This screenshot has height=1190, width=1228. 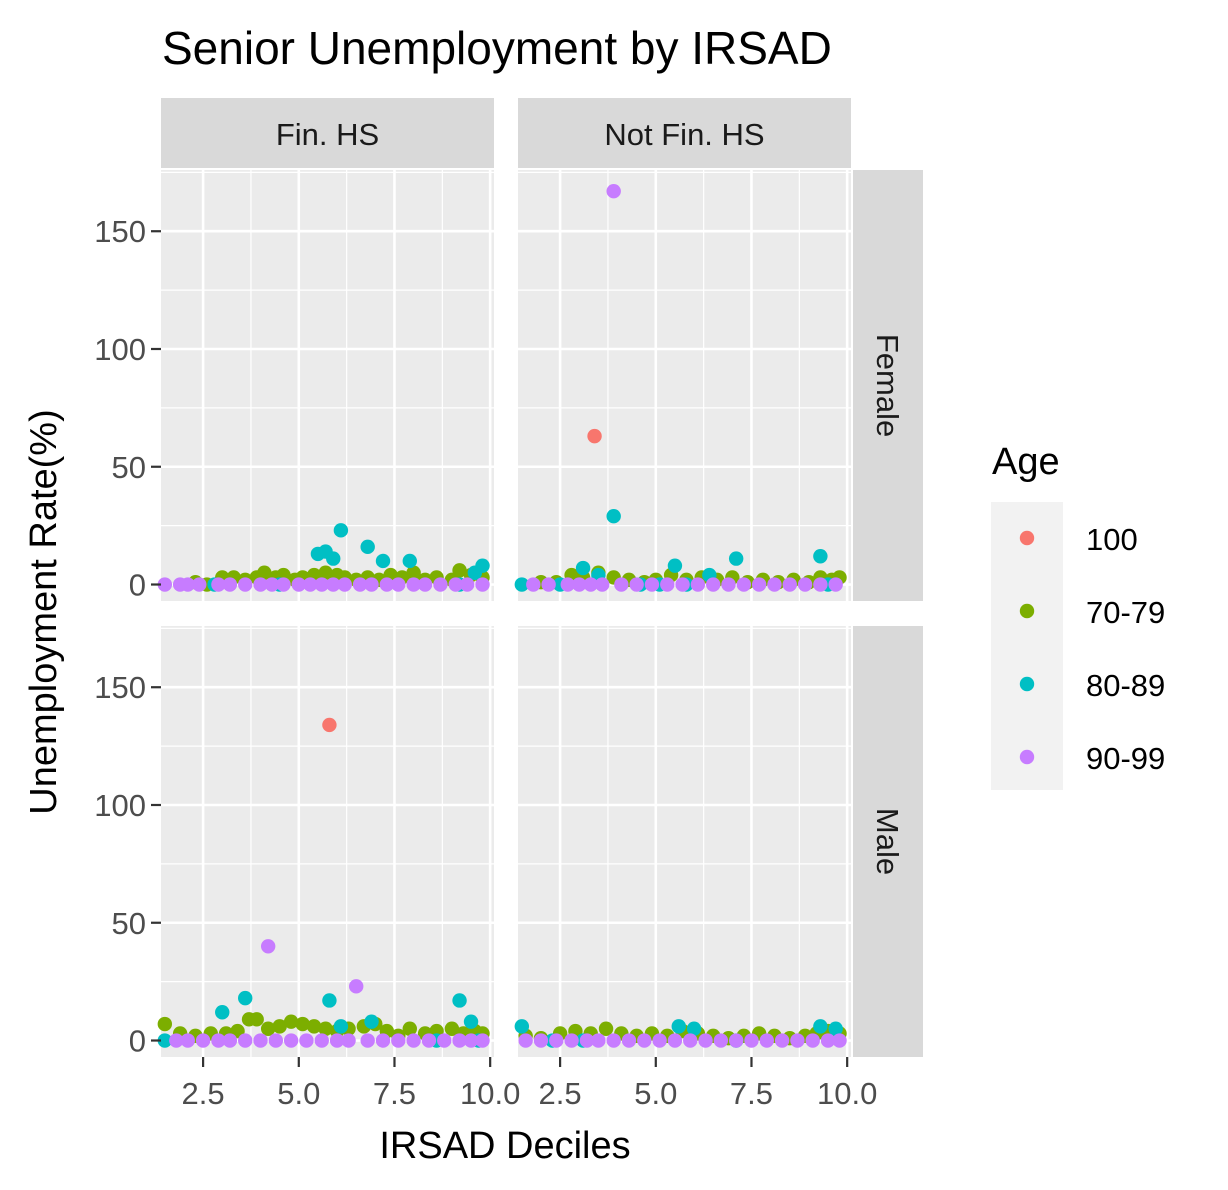 I want to click on facet-strip-col, so click(x=327, y=133).